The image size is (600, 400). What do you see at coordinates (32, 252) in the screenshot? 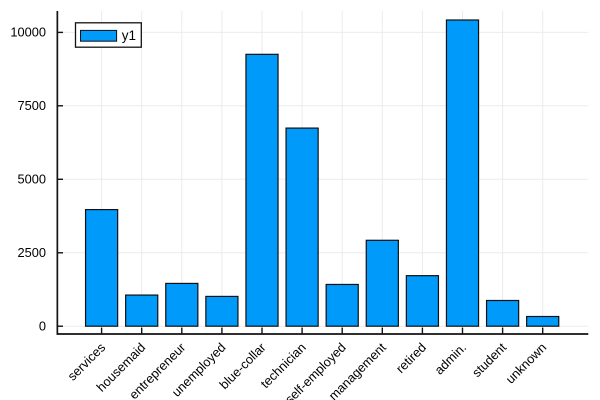
I see `svg-text: 2500` at bounding box center [32, 252].